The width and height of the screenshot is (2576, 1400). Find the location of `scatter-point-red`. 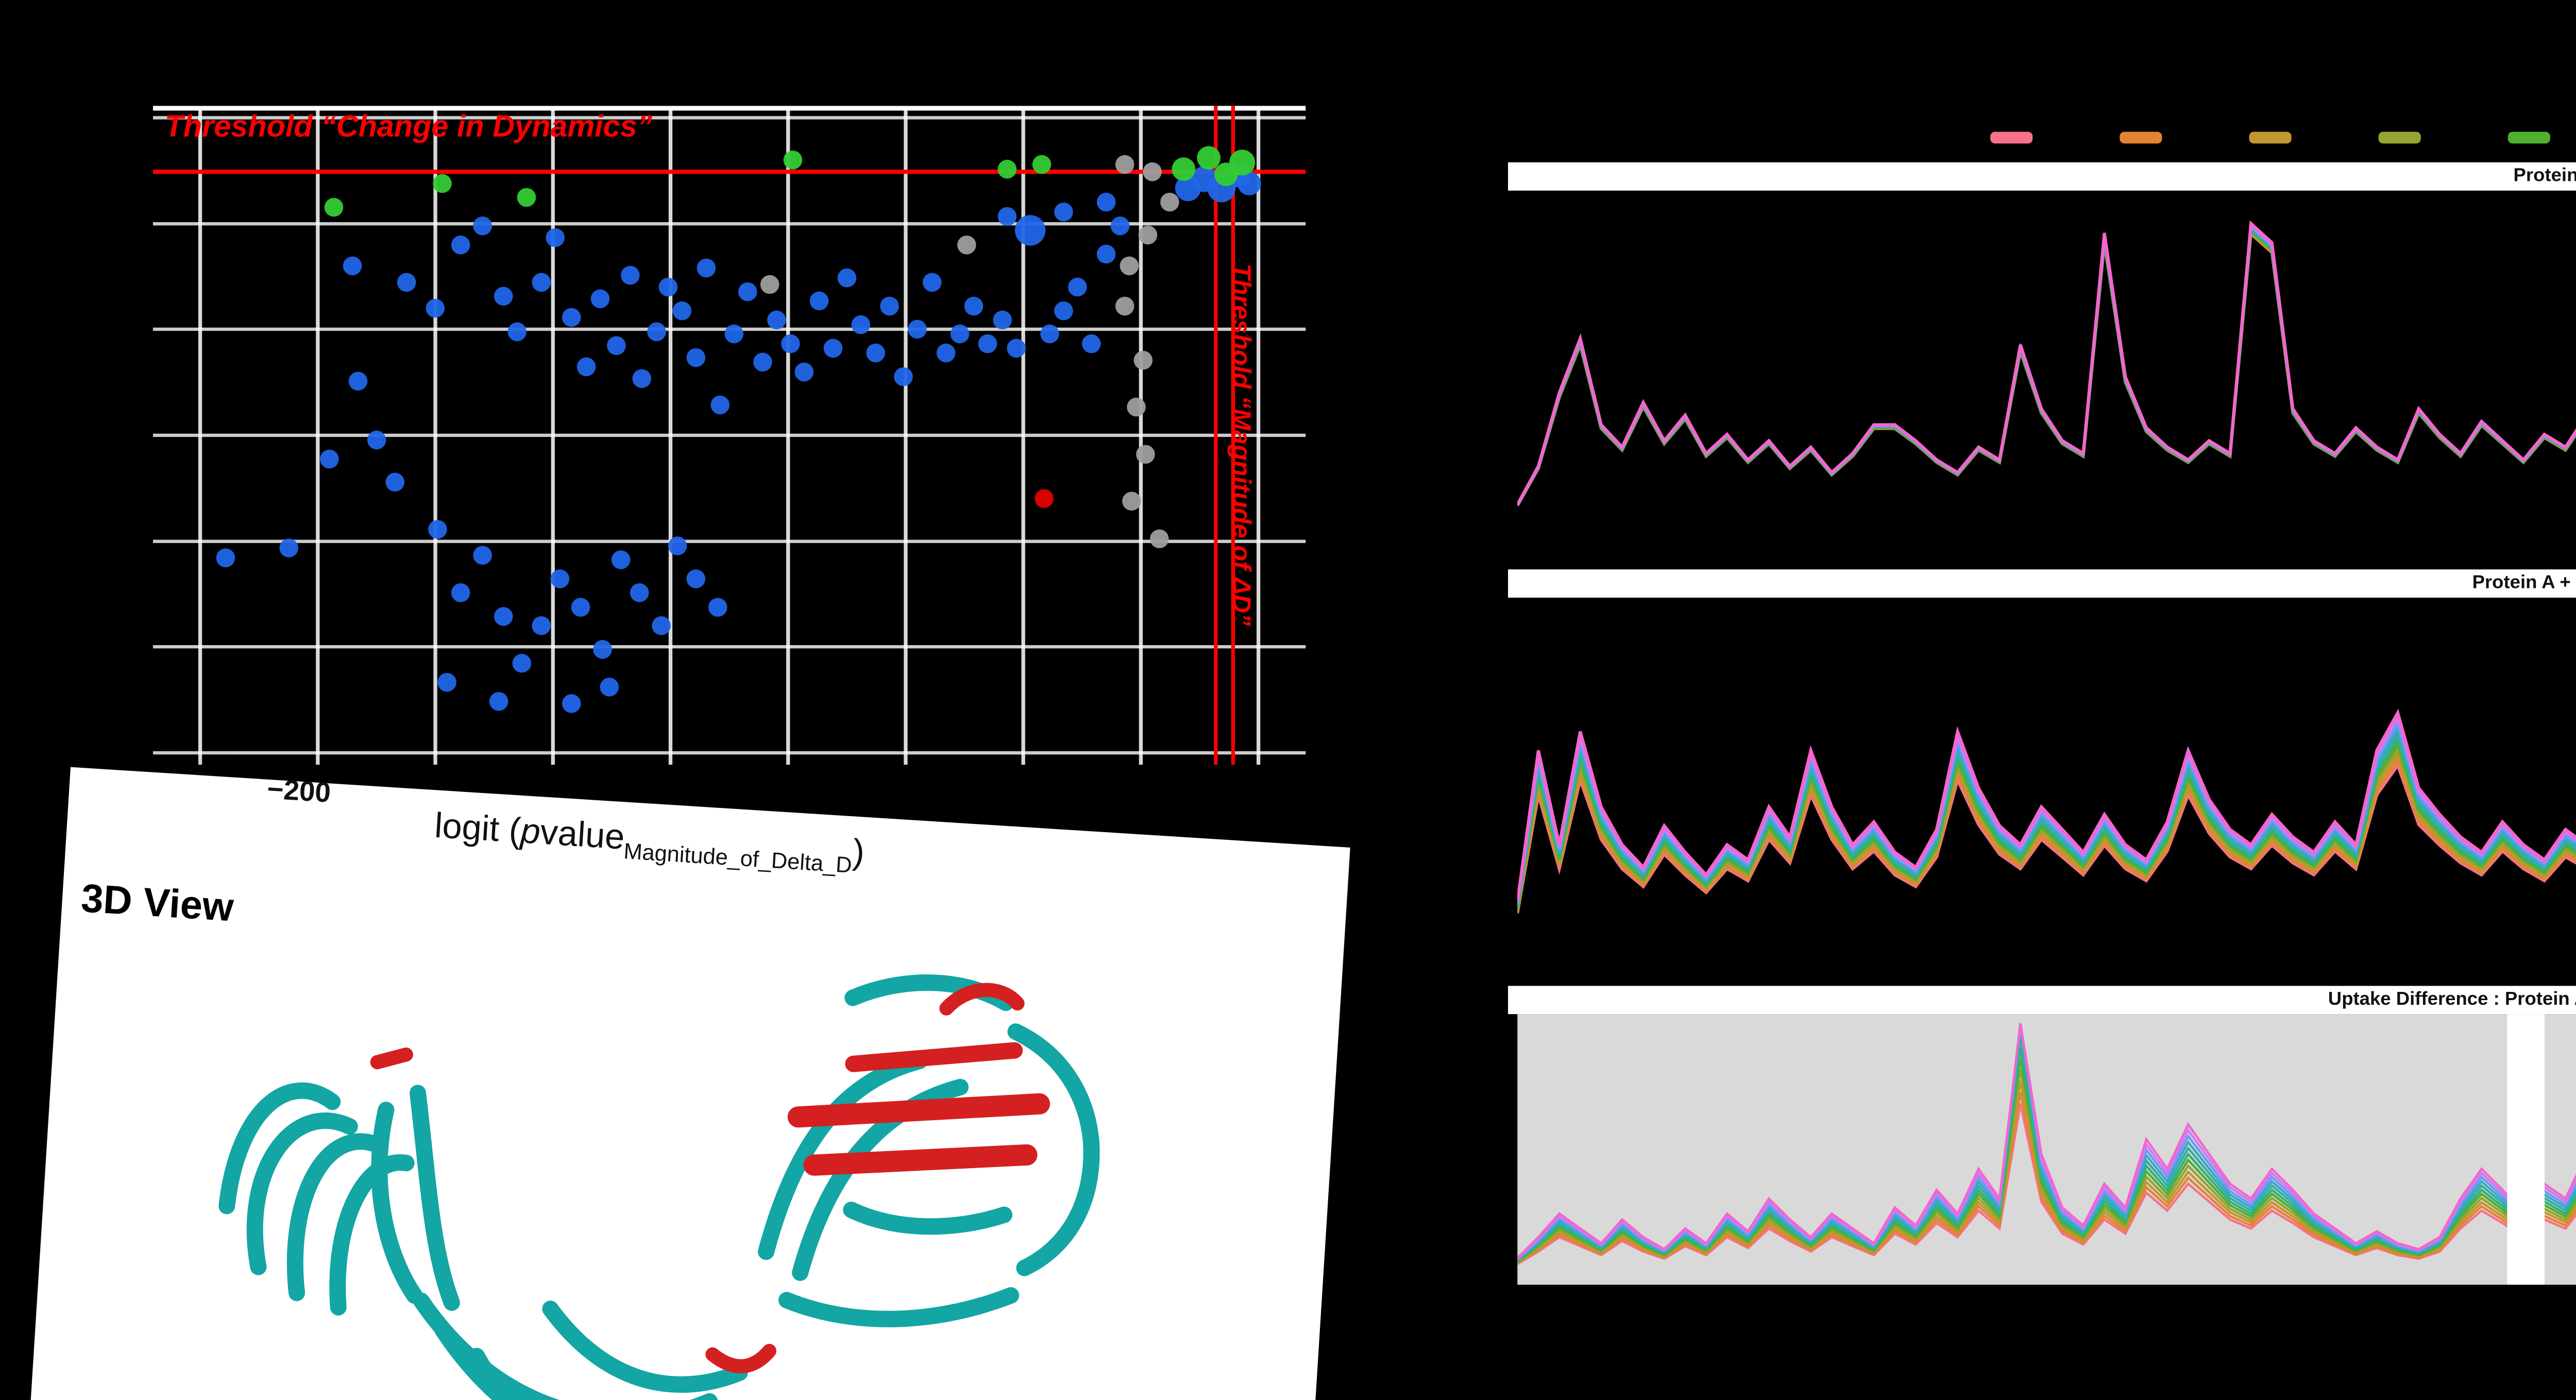

scatter-point-red is located at coordinates (1044, 498).